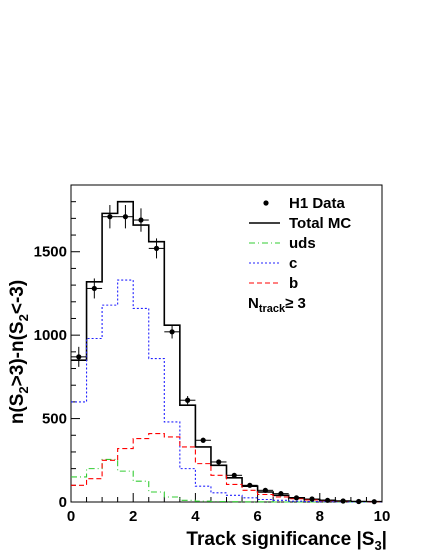 The height and width of the screenshot is (557, 431). I want to click on legend-label: b, so click(293, 283).